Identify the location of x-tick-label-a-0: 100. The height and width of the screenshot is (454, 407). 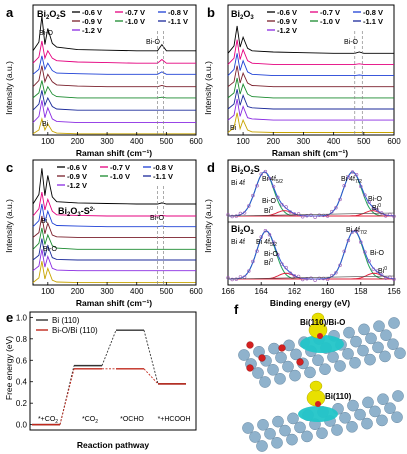
(48, 141).